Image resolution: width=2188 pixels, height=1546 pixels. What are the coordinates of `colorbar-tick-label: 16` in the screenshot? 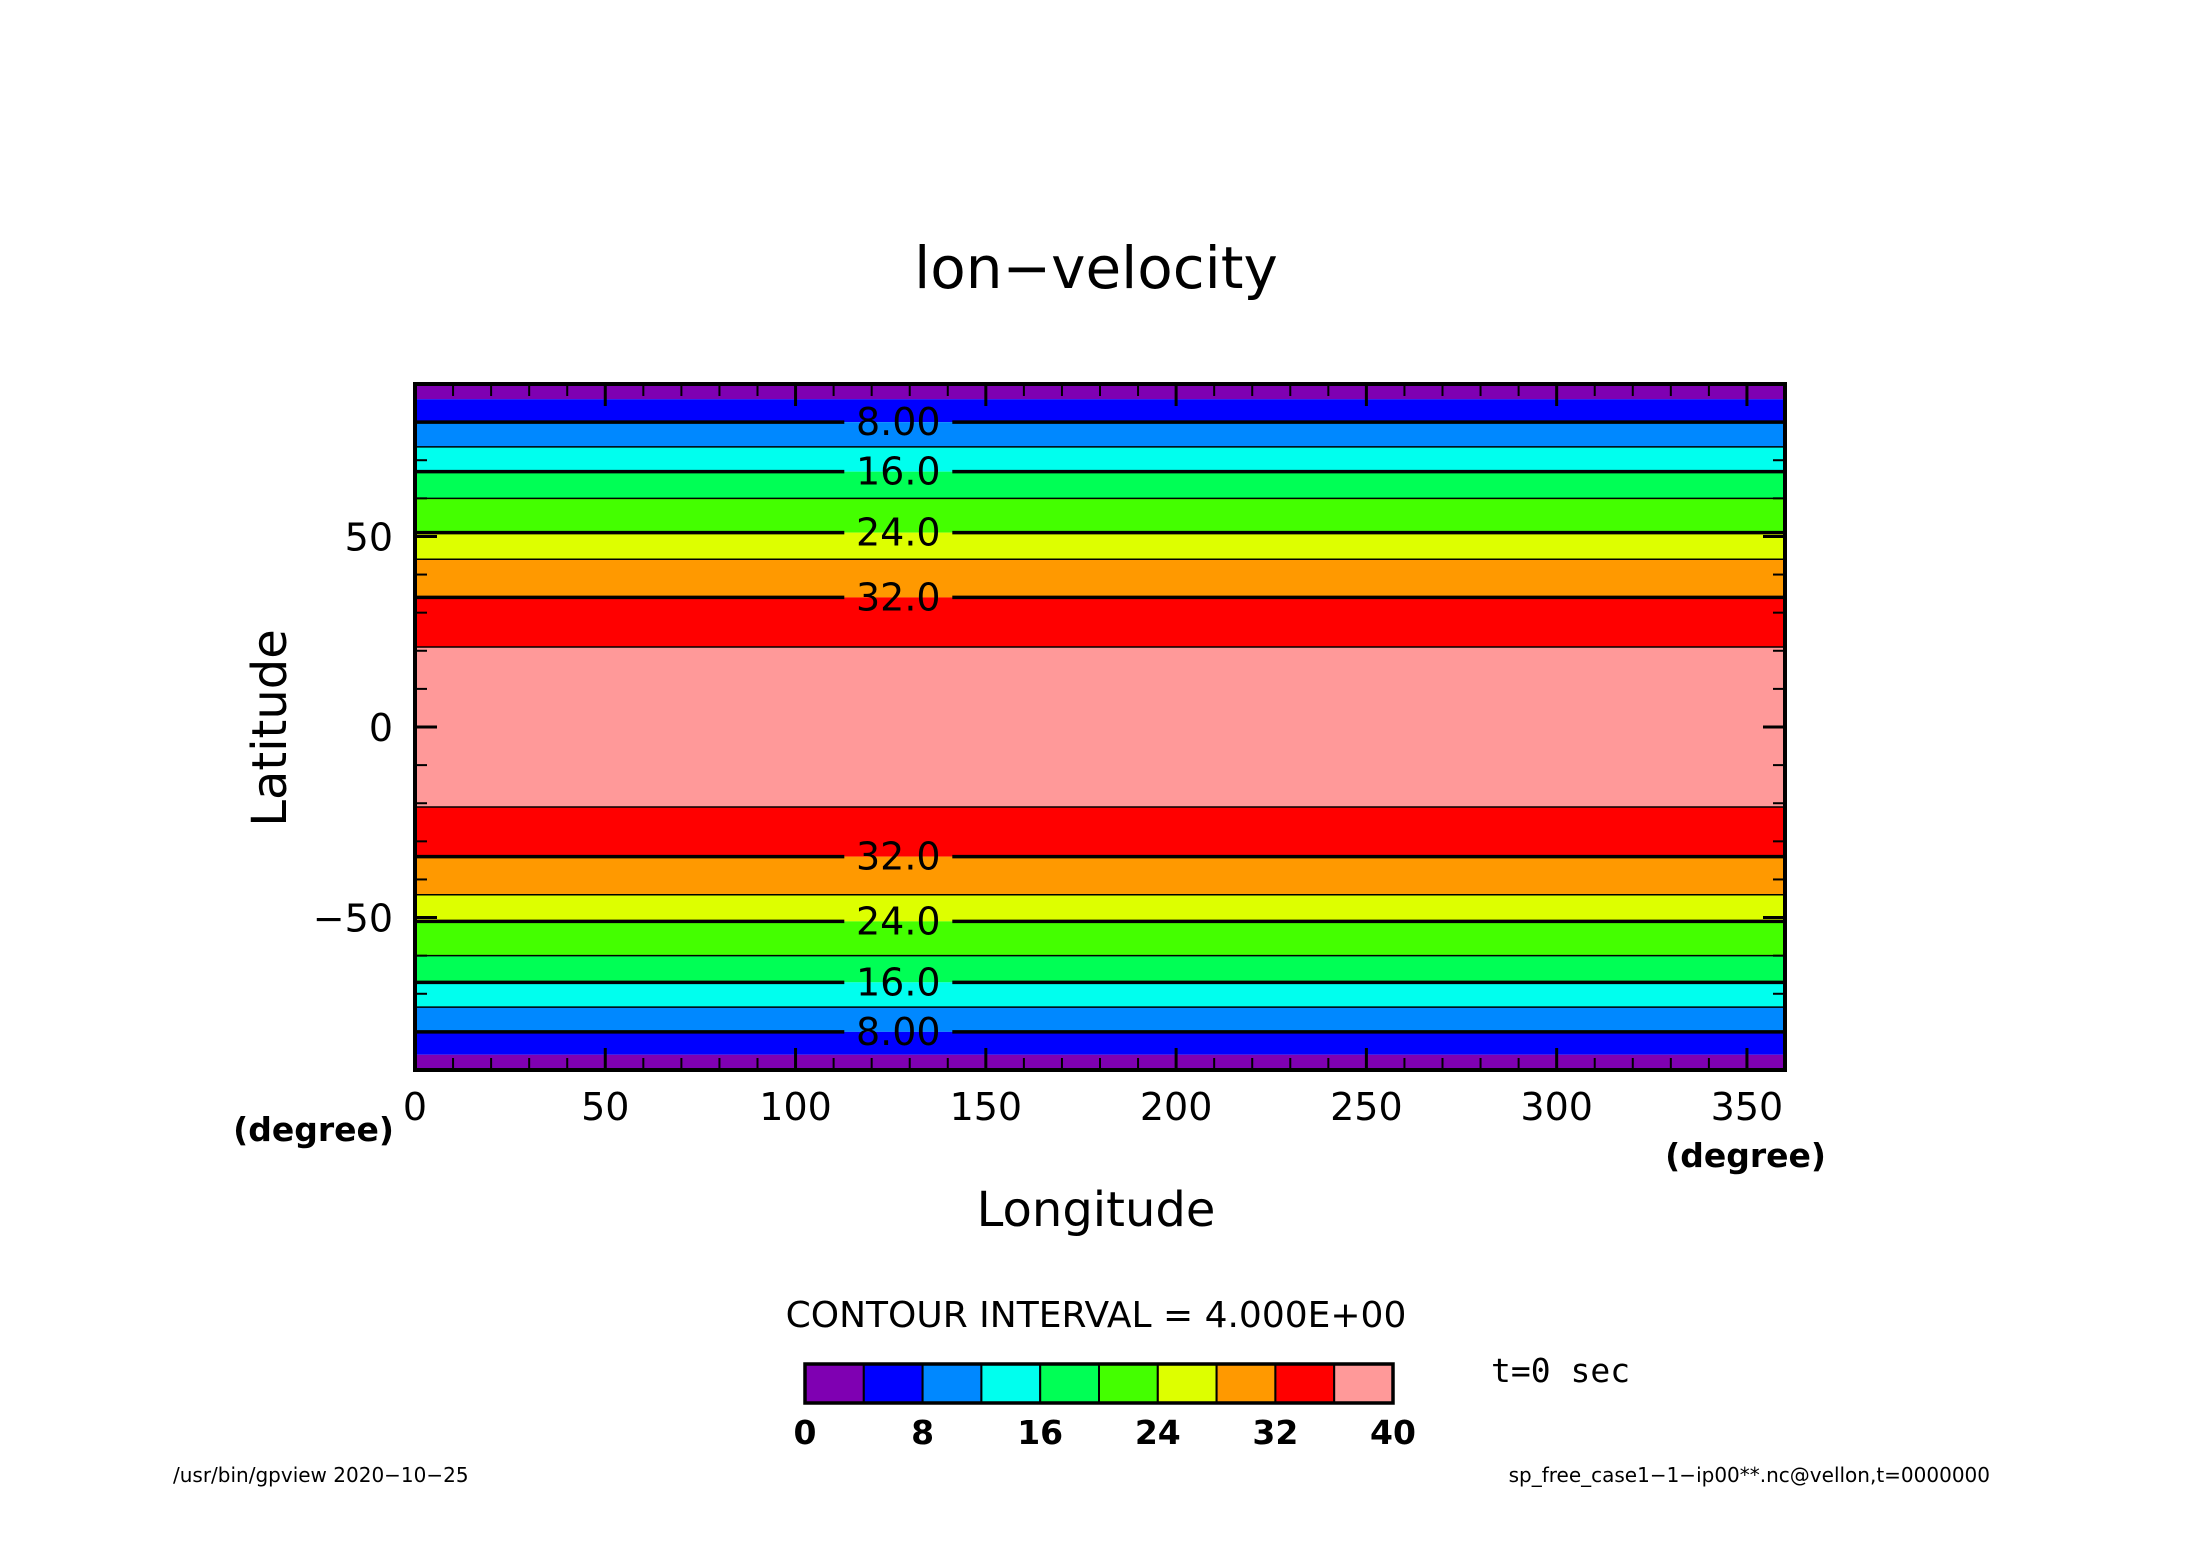 It's located at (1040, 1432).